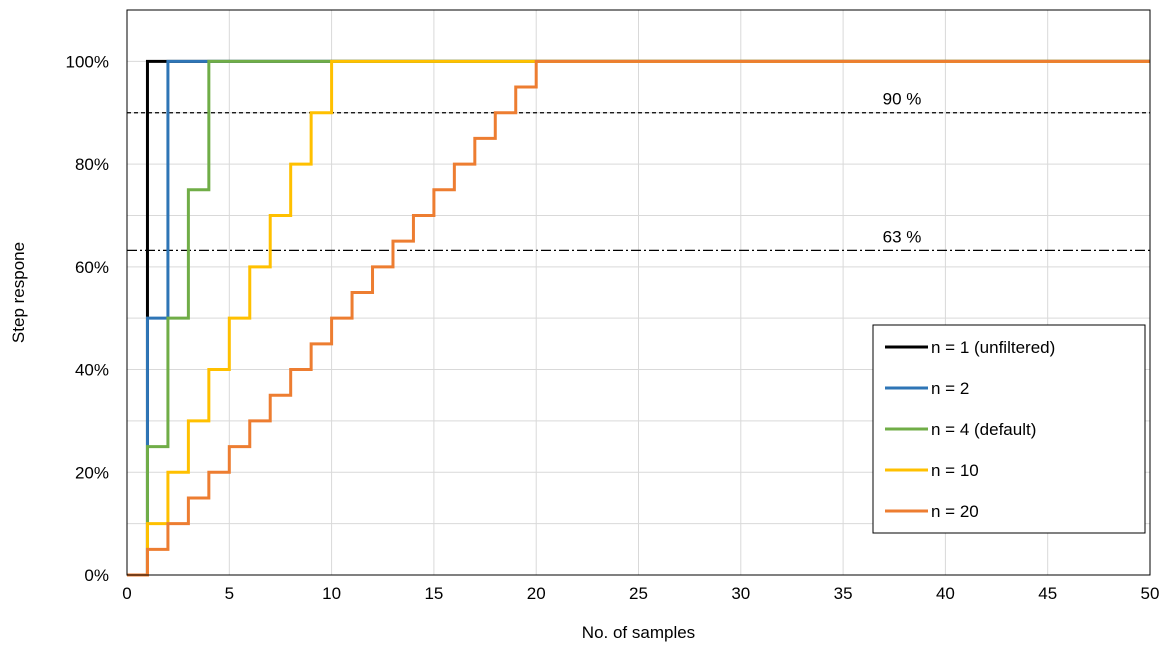 This screenshot has width=1173, height=648. Describe the element at coordinates (740, 593) in the screenshot. I see `x-tick-label: 30` at that location.